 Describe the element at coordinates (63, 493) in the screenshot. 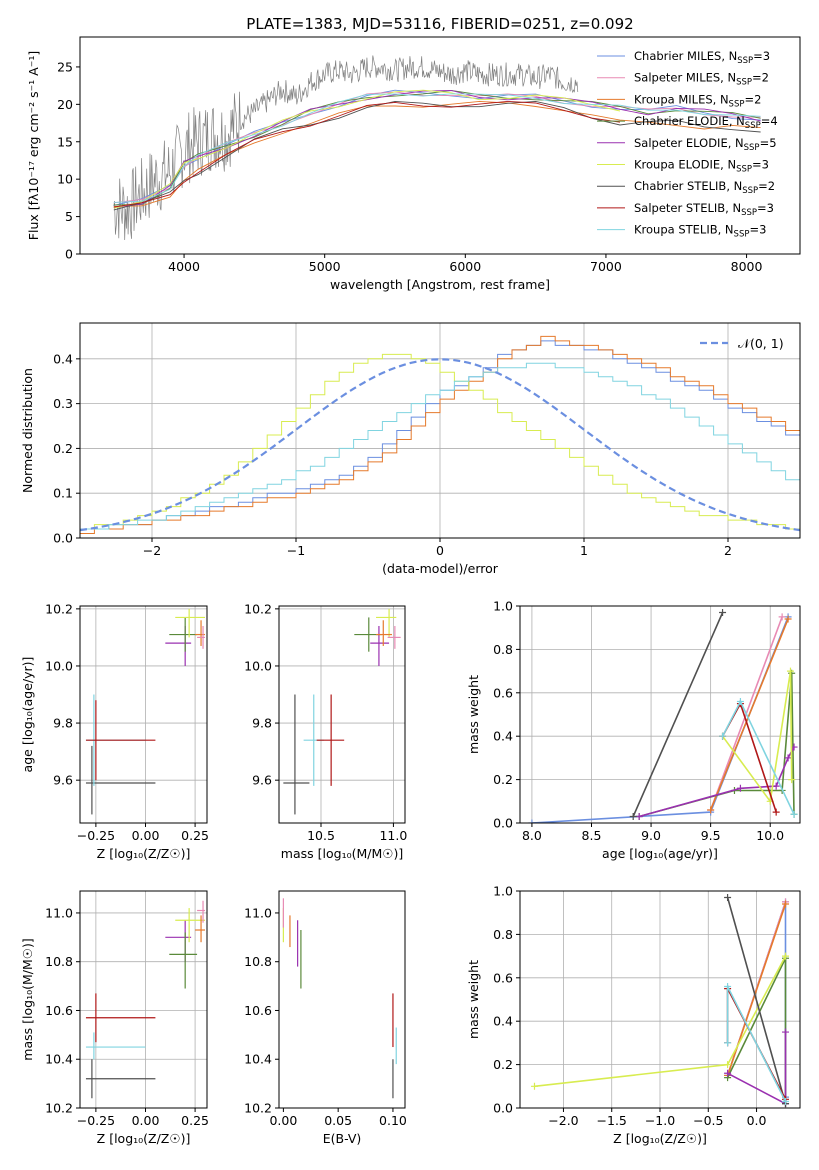

I see `y-tick-label: 0.1` at that location.